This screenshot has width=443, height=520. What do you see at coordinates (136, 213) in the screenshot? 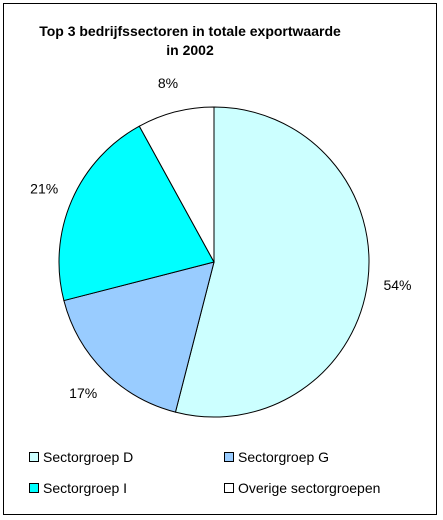
I see `pie-slice-sectorgroep-i` at bounding box center [136, 213].